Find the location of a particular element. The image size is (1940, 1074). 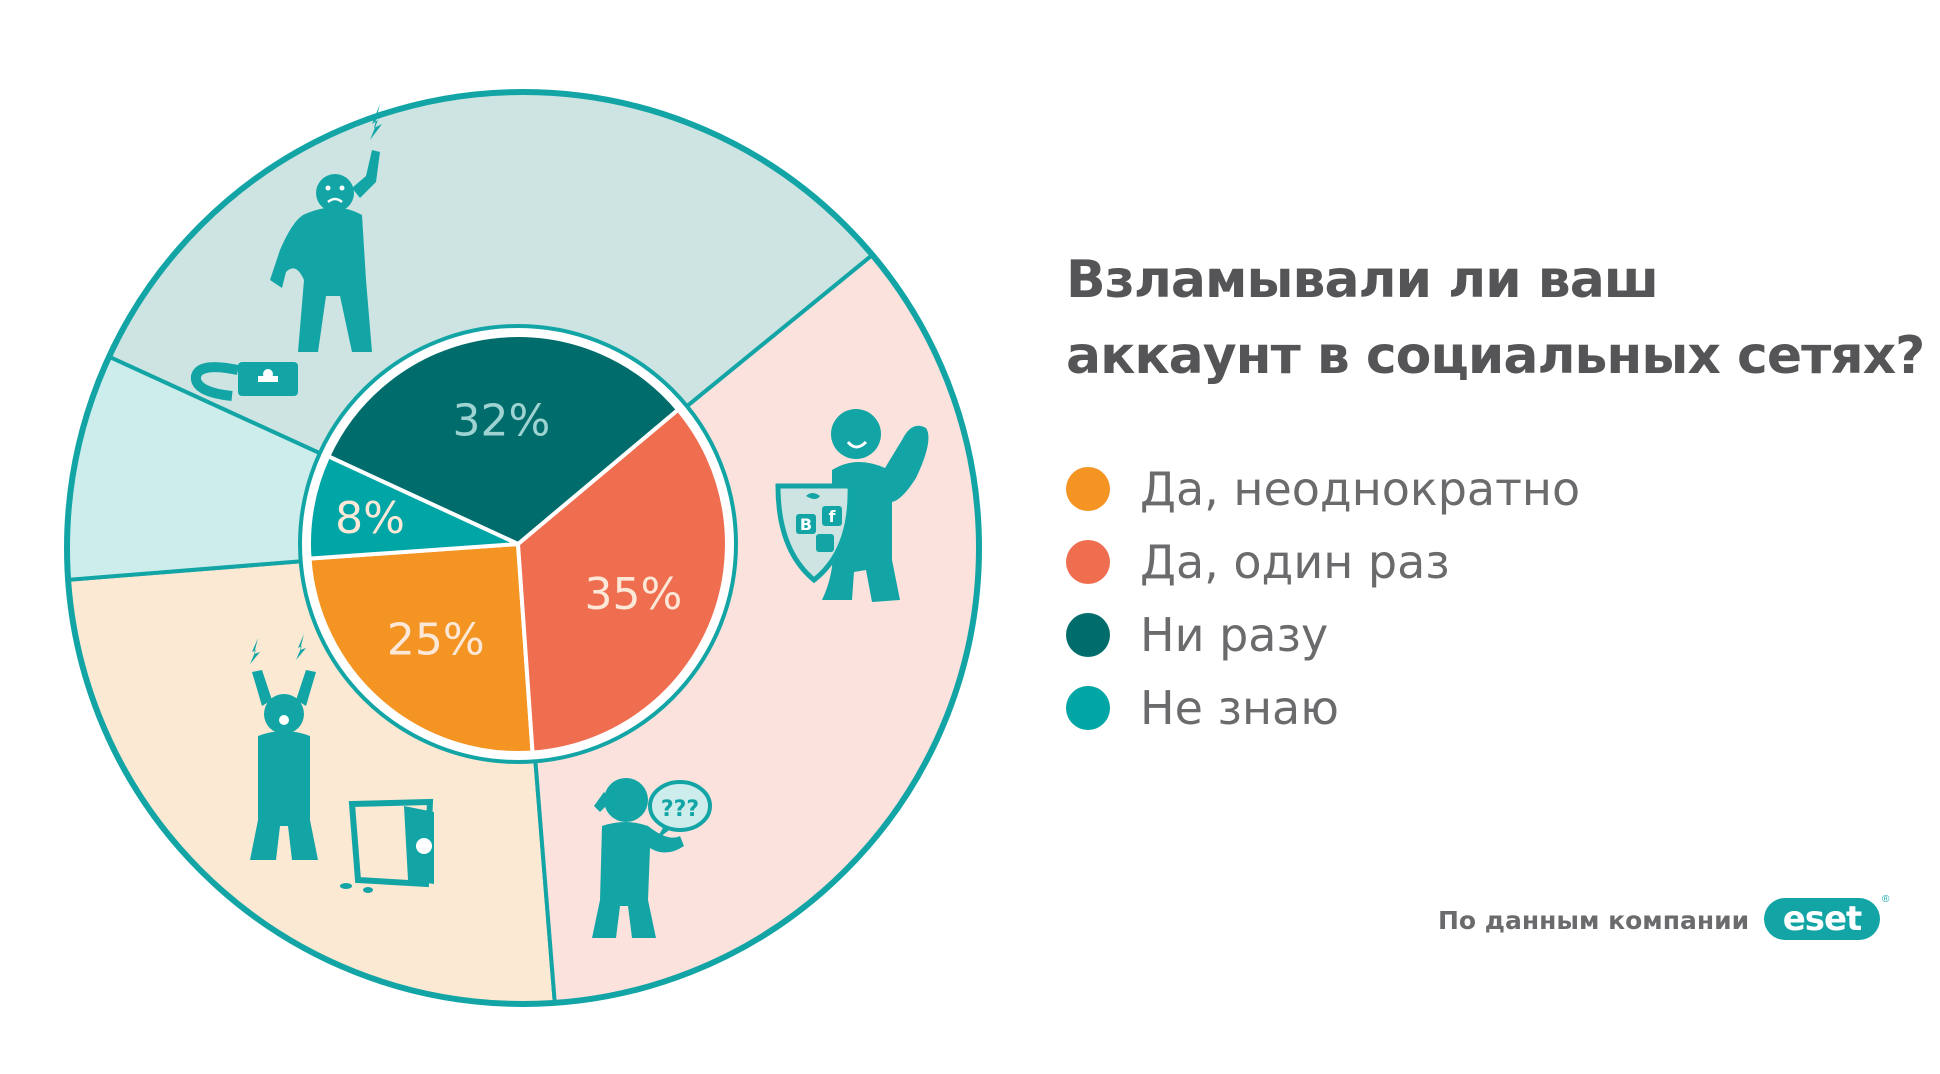

inner-pie-border is located at coordinates (518, 544).